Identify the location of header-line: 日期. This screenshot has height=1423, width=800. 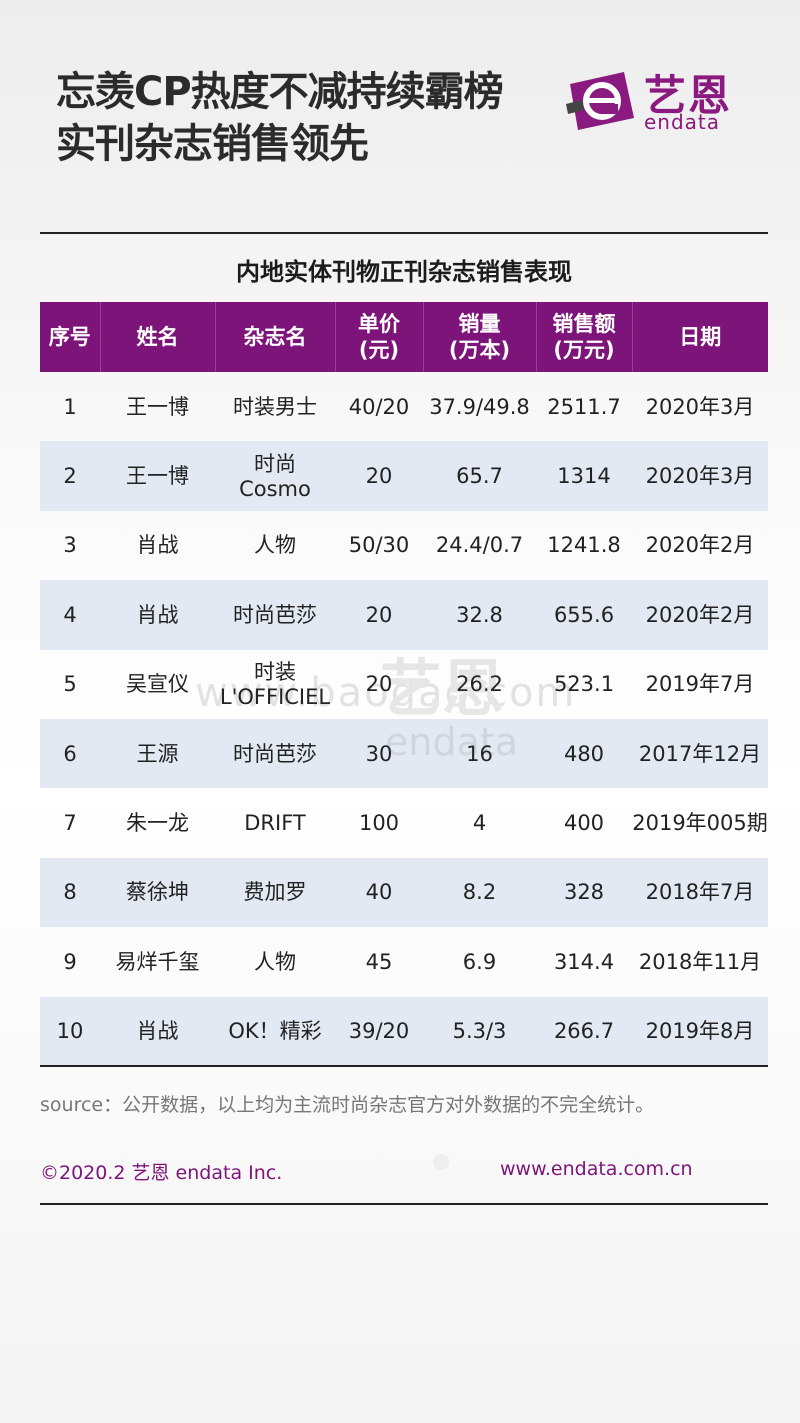
(700, 337).